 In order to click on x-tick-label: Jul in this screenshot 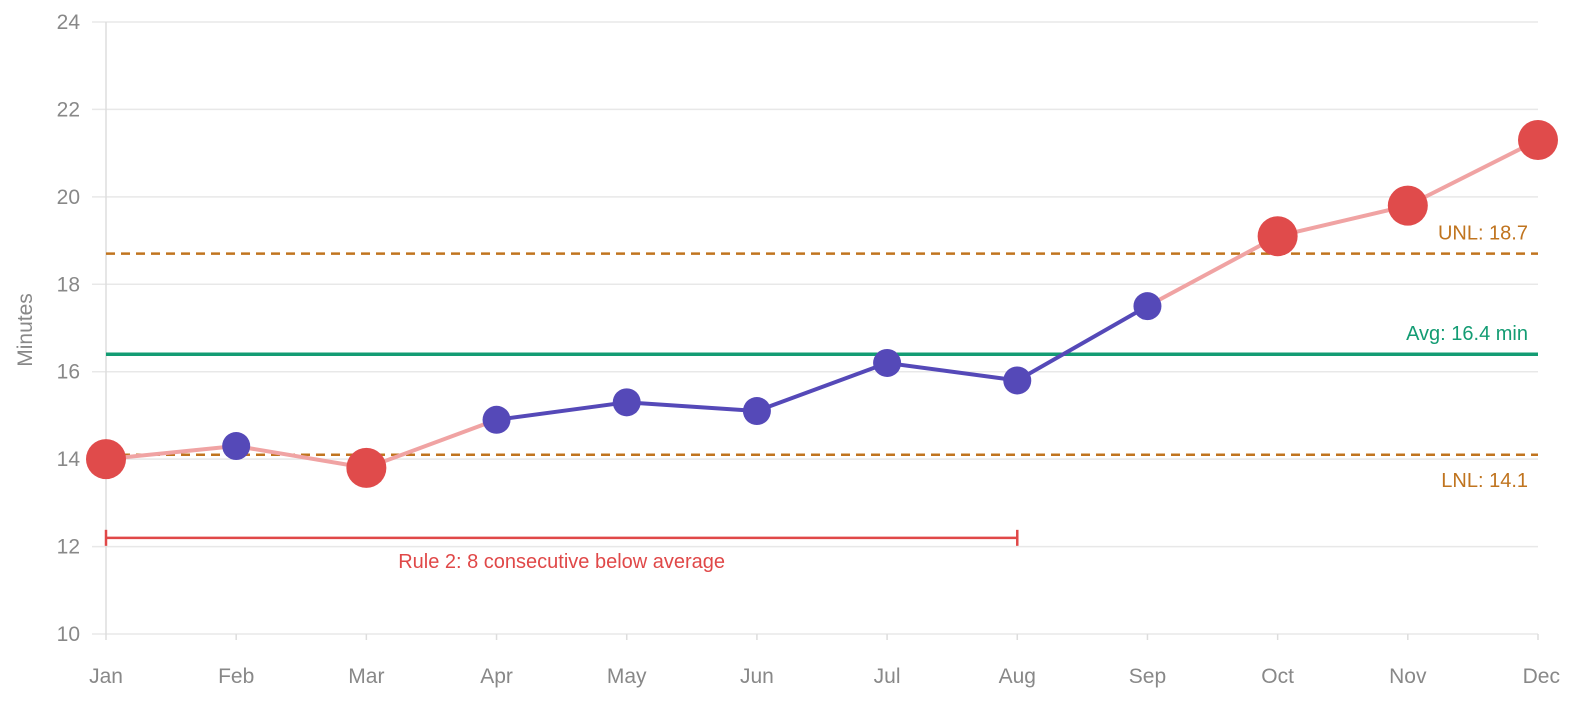, I will do `click(887, 676)`.